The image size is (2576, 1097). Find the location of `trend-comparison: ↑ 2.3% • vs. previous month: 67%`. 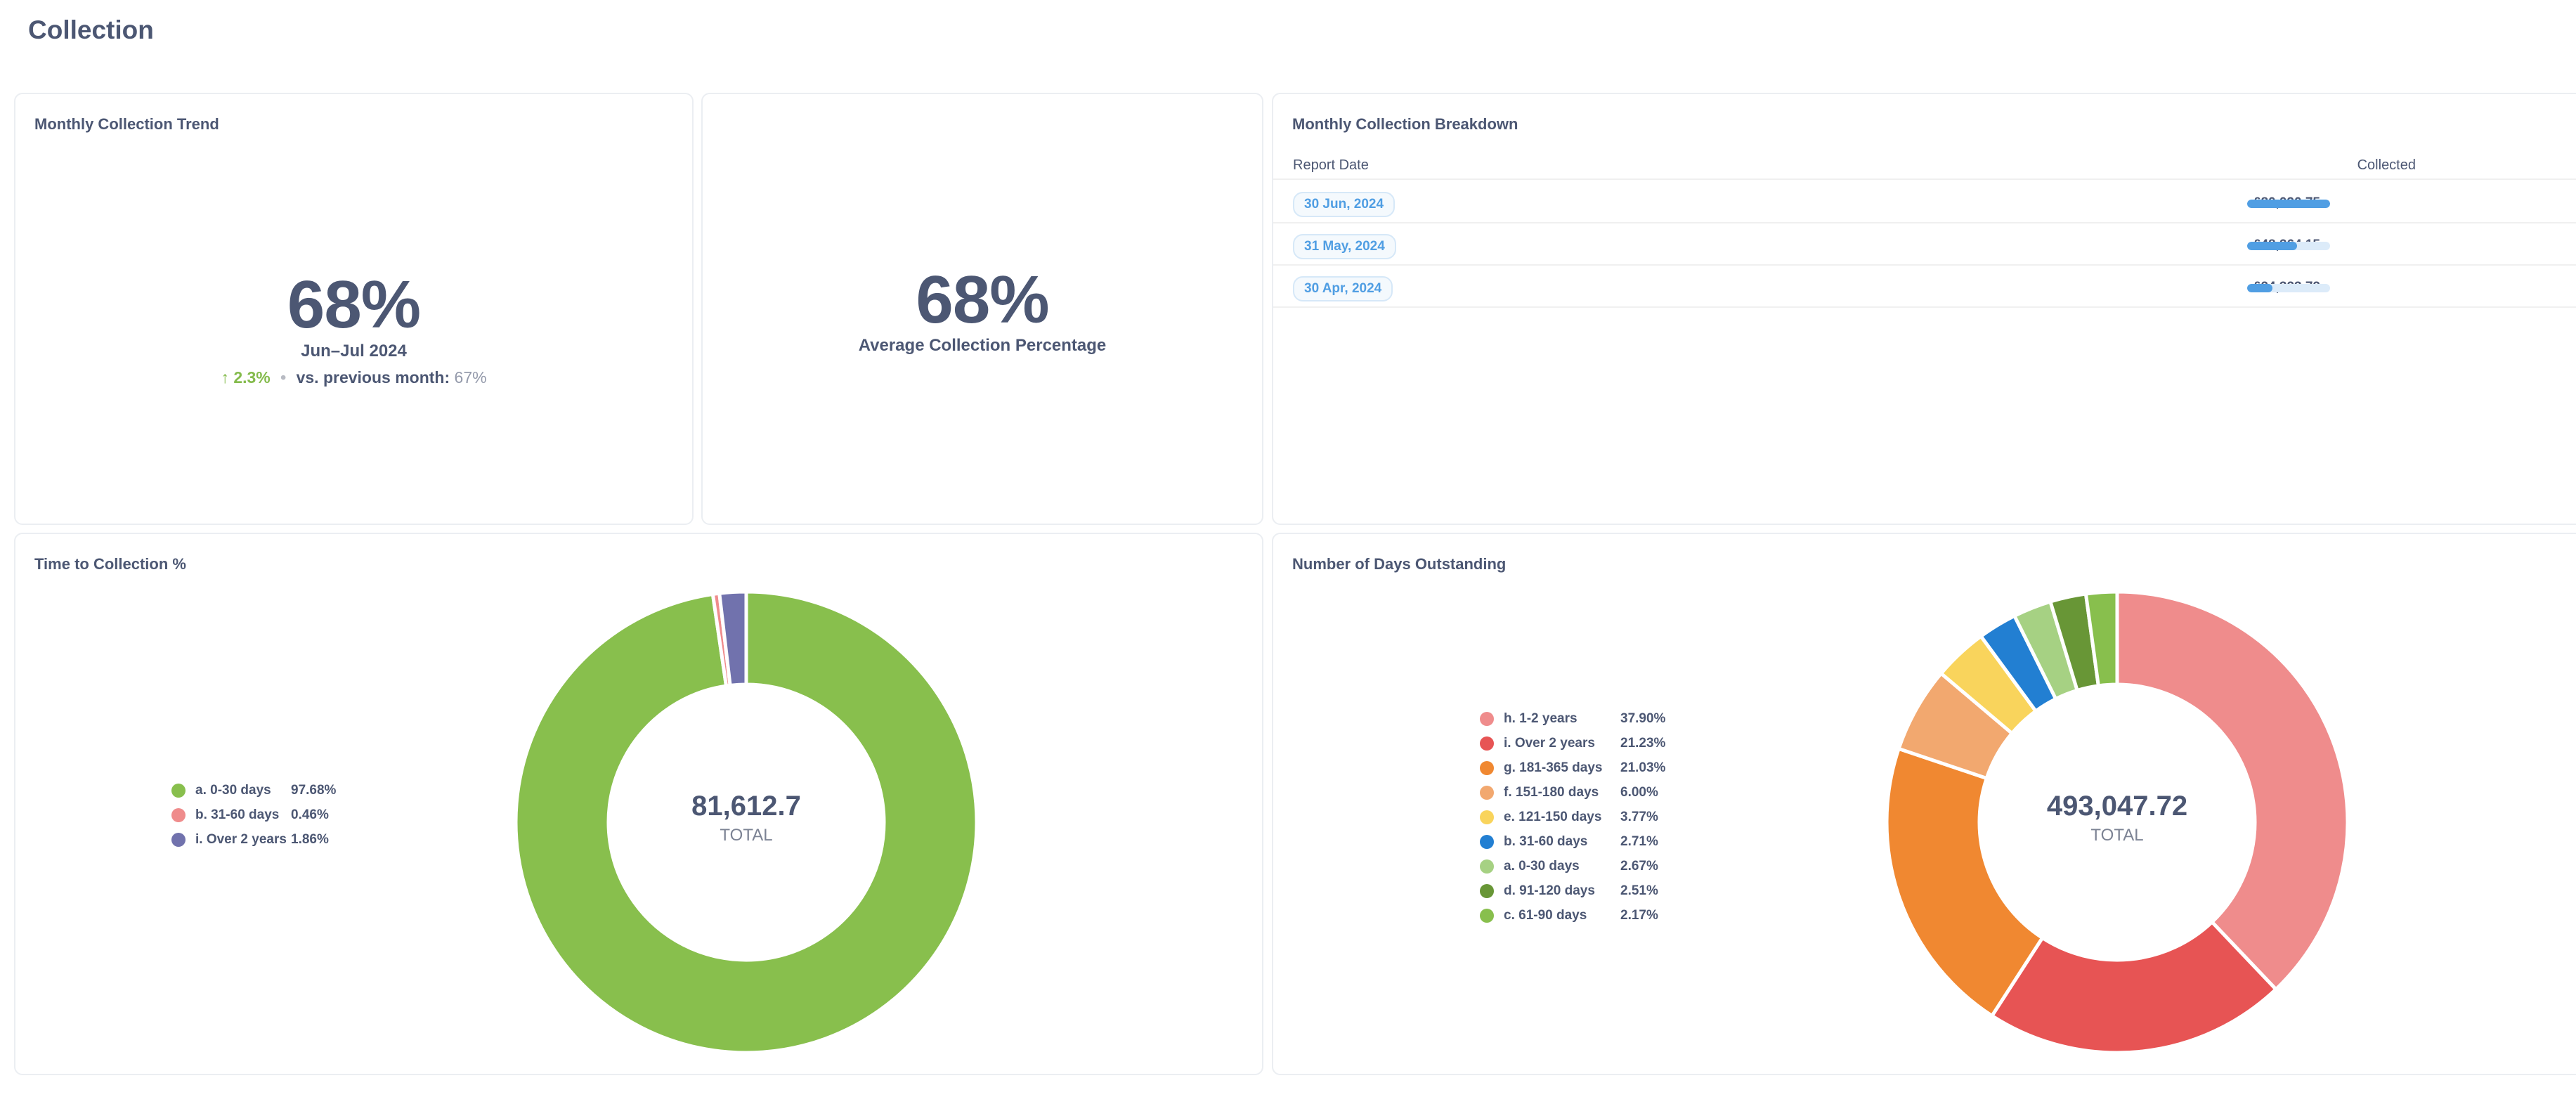

trend-comparison: ↑ 2.3% • vs. previous month: 67% is located at coordinates (353, 377).